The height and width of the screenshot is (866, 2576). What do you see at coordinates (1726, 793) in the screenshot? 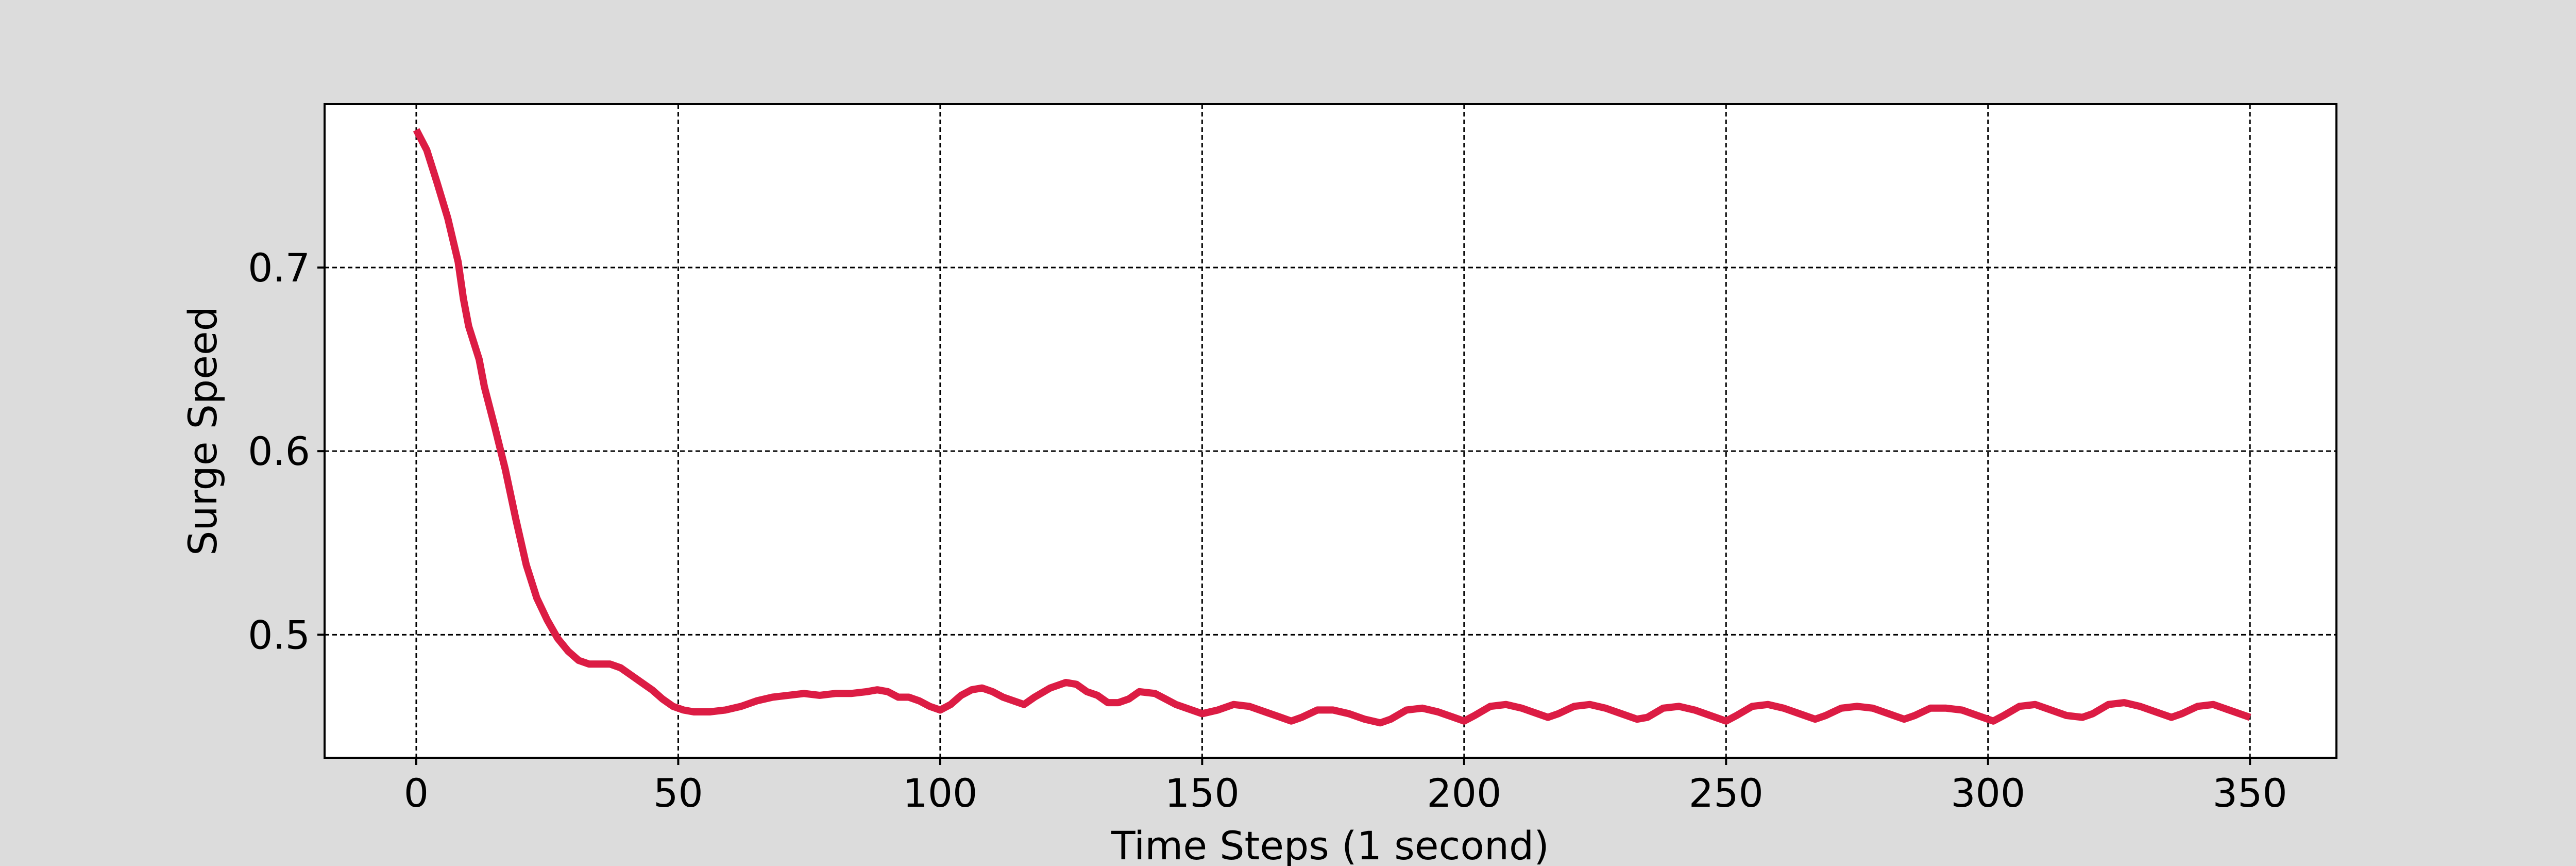
I see `x-tick-label: 250` at bounding box center [1726, 793].